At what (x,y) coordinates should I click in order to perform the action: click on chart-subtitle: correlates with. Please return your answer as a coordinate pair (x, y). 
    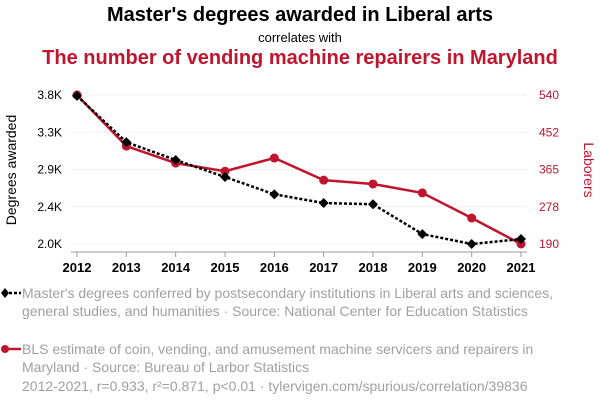
    Looking at the image, I should click on (300, 37).